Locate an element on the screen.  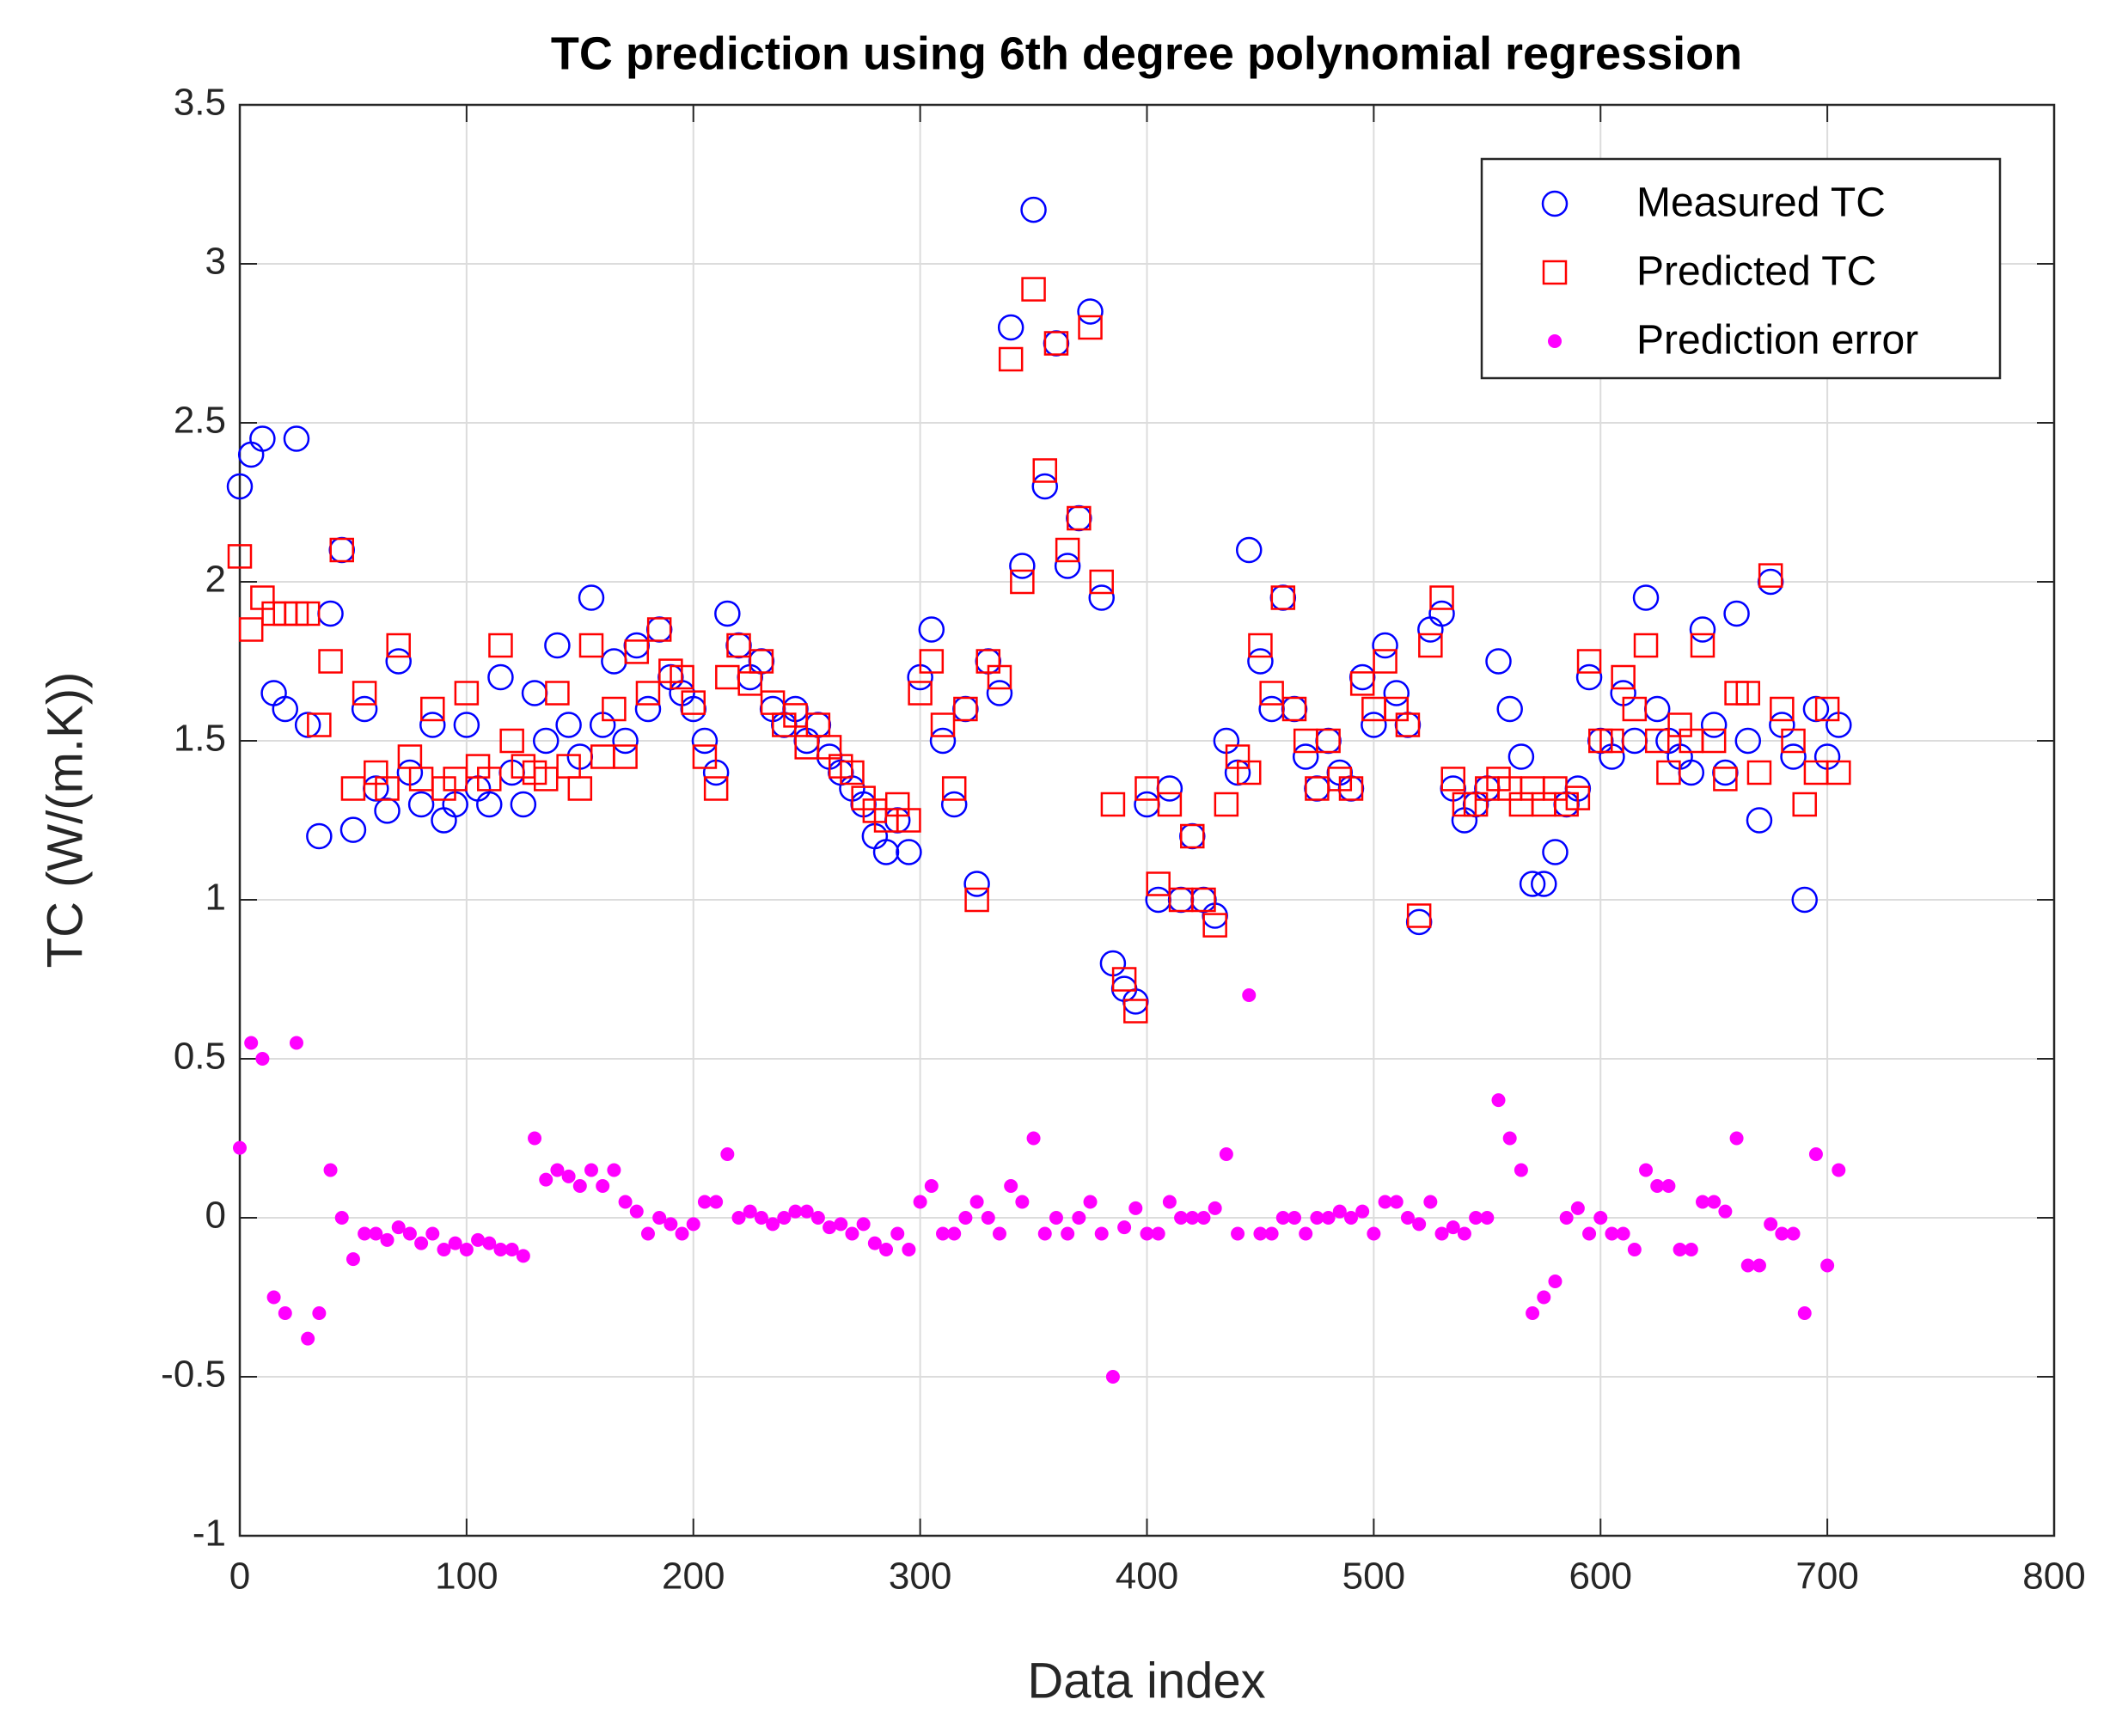
legend-box is located at coordinates (1741, 268).